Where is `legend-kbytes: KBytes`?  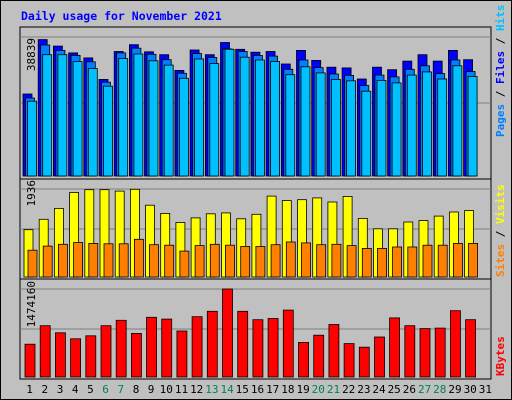 legend-kbytes: KBytes is located at coordinates (500, 356).